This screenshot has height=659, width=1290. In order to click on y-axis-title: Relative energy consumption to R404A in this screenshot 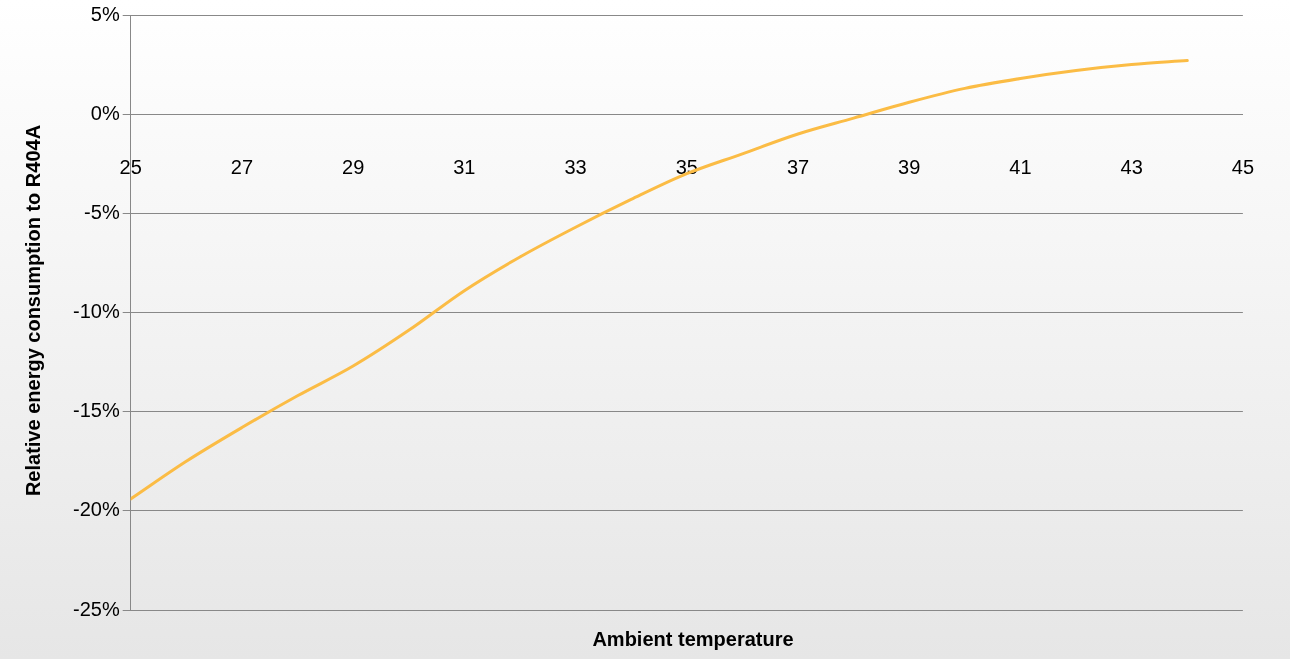, I will do `click(34, 310)`.